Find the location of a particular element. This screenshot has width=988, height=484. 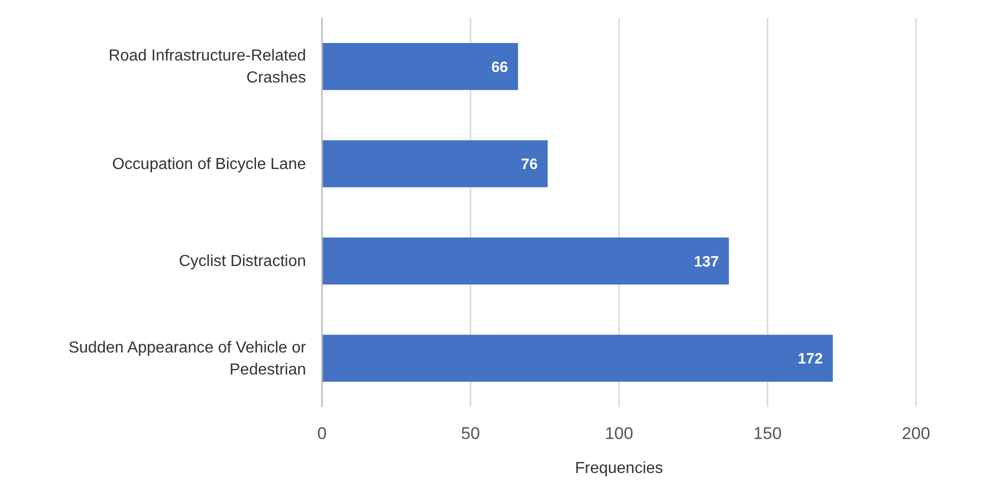

data-label: 76 is located at coordinates (529, 165).